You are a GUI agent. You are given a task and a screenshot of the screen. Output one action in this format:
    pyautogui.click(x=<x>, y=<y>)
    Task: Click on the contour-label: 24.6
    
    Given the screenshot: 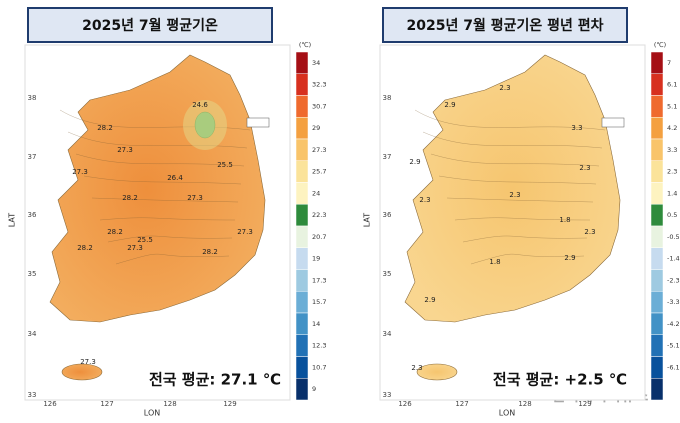 What is the action you would take?
    pyautogui.click(x=200, y=105)
    